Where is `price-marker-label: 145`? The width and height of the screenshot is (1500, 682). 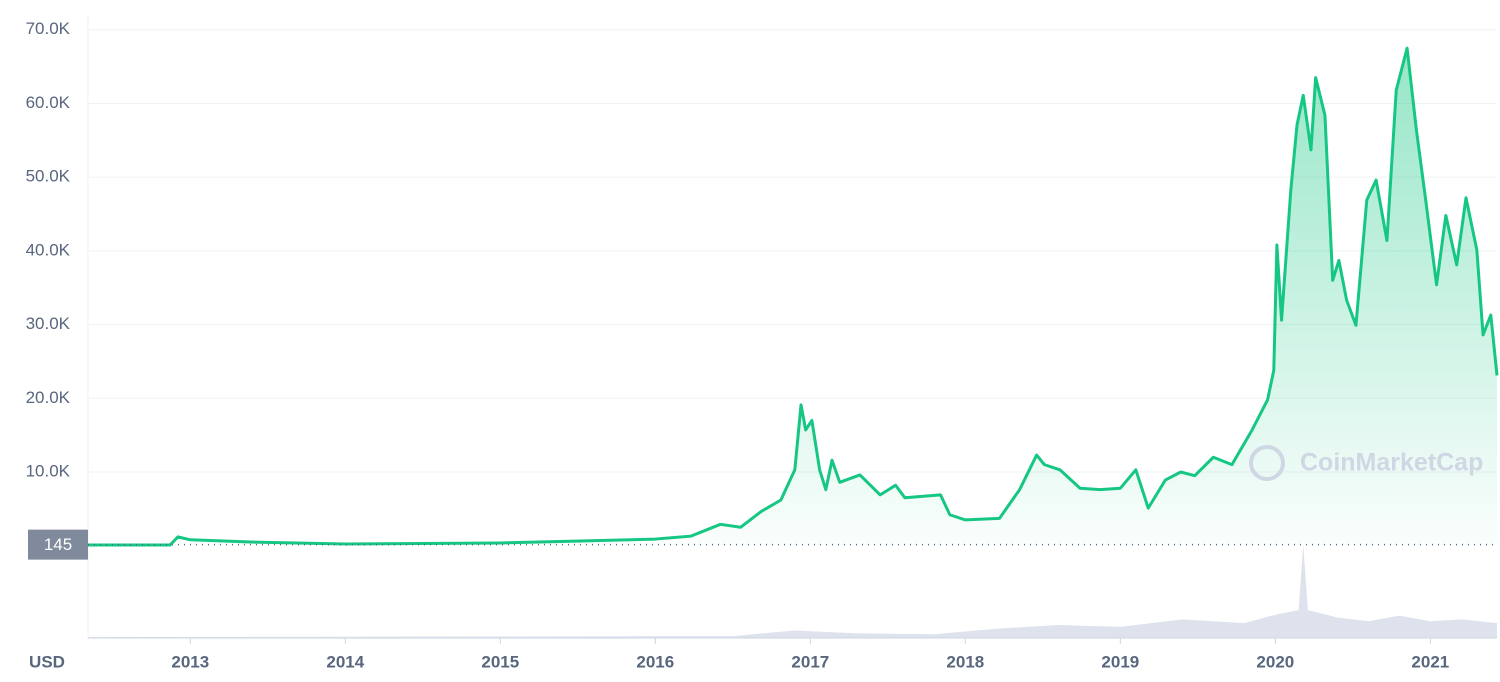
price-marker-label: 145 is located at coordinates (58, 544).